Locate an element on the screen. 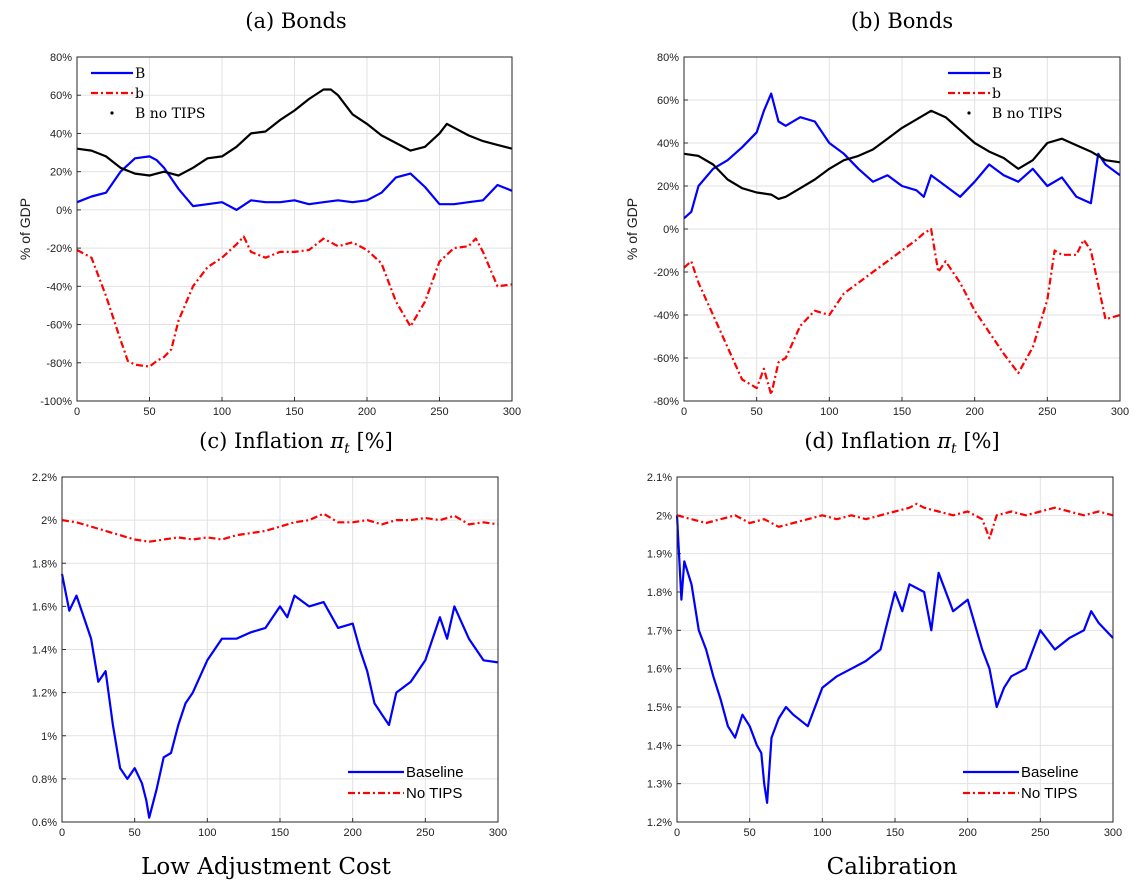 This screenshot has width=1138, height=888. a-xtick-label: 200 is located at coordinates (367, 412).